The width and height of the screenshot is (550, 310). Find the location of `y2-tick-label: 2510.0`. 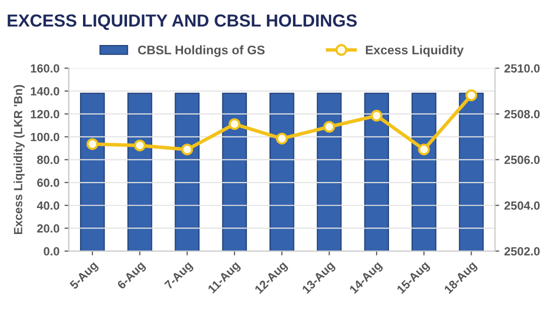

y2-tick-label: 2510.0 is located at coordinates (522, 68).